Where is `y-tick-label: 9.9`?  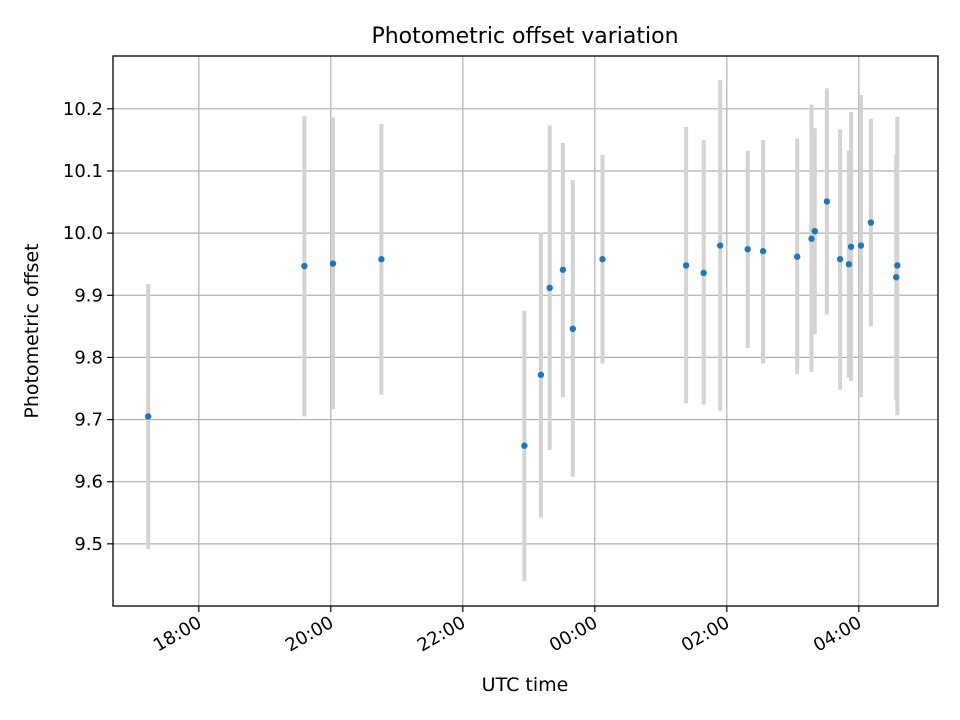 y-tick-label: 9.9 is located at coordinates (88, 295).